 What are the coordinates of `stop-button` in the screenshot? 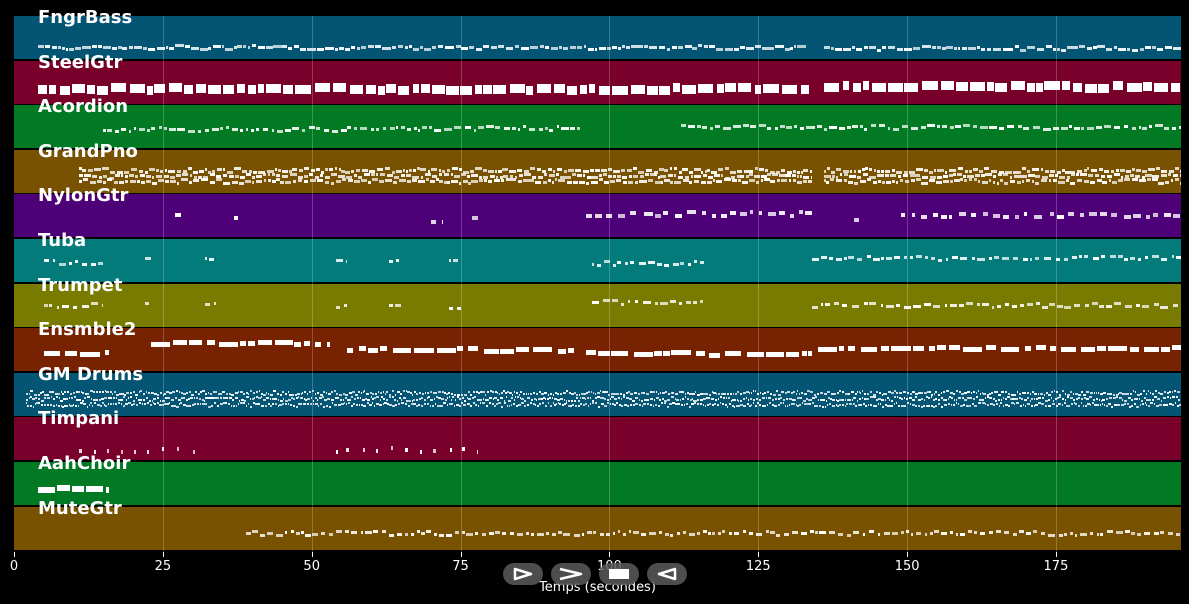 It's located at (619, 574).